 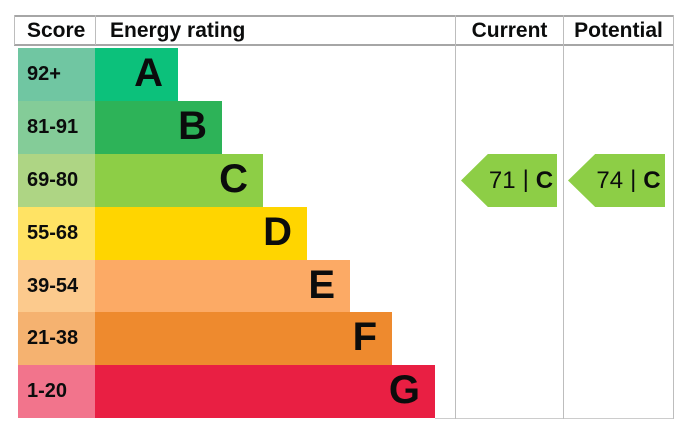 What do you see at coordinates (201, 233) in the screenshot?
I see `band-bar-d: D` at bounding box center [201, 233].